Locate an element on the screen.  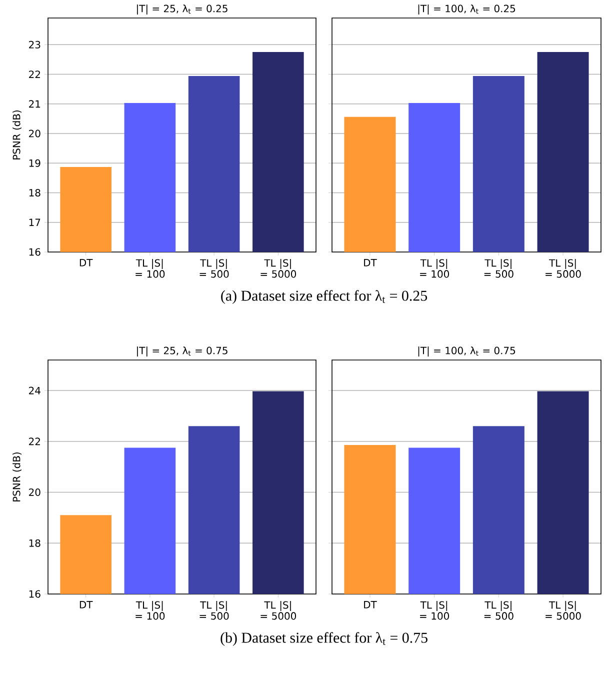
text: (b) Dataset size effect for λ$_{t}$ = 0.75 is located at coordinates (324, 639).